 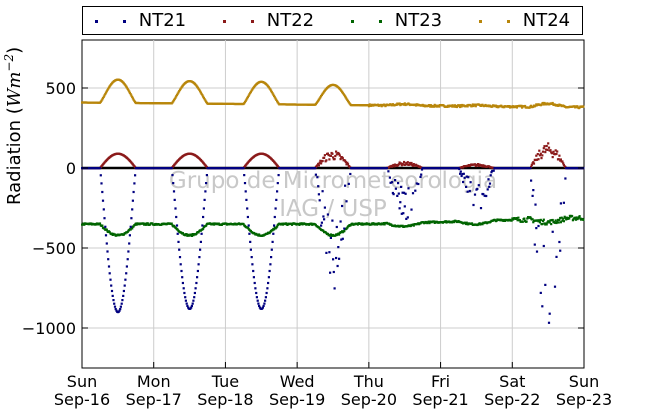 What do you see at coordinates (332, 20) in the screenshot?
I see `legend: NT21 NT22 NT23 NT24` at bounding box center [332, 20].